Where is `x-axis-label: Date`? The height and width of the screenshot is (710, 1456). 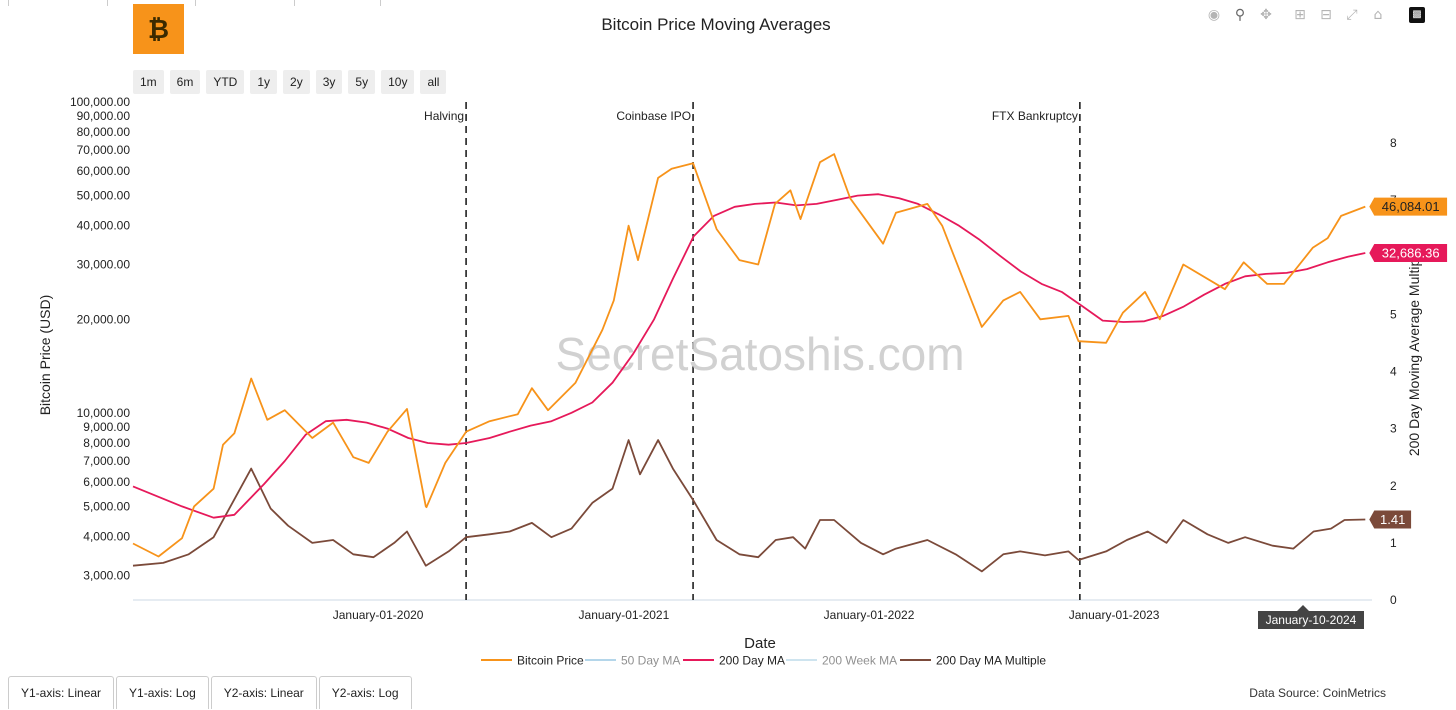 x-axis-label: Date is located at coordinates (760, 643).